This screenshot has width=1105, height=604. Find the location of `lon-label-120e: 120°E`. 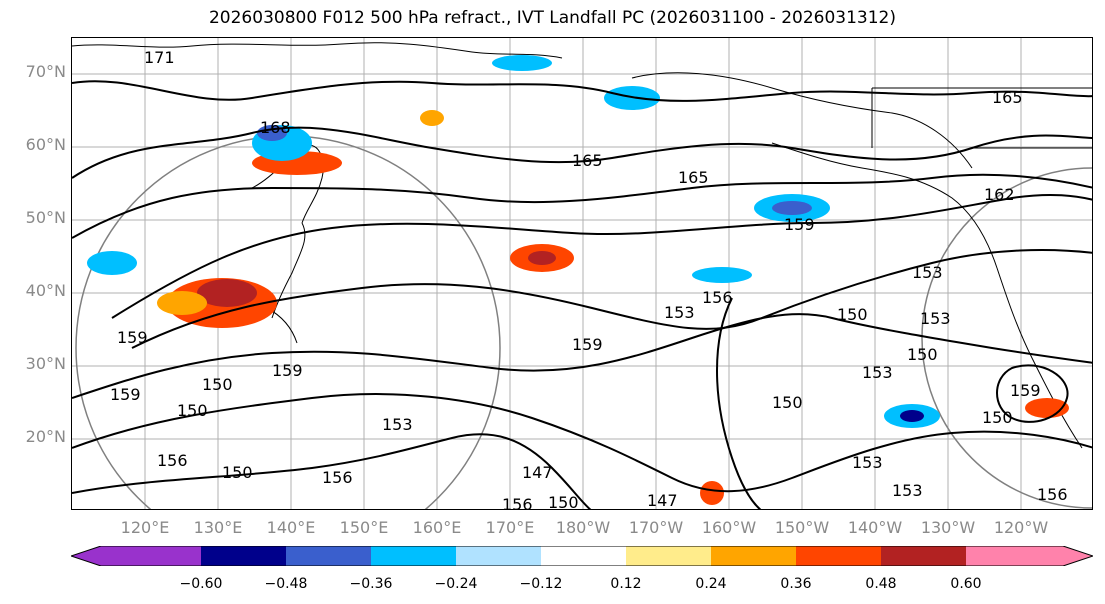

lon-label-120e: 120°E is located at coordinates (145, 527).